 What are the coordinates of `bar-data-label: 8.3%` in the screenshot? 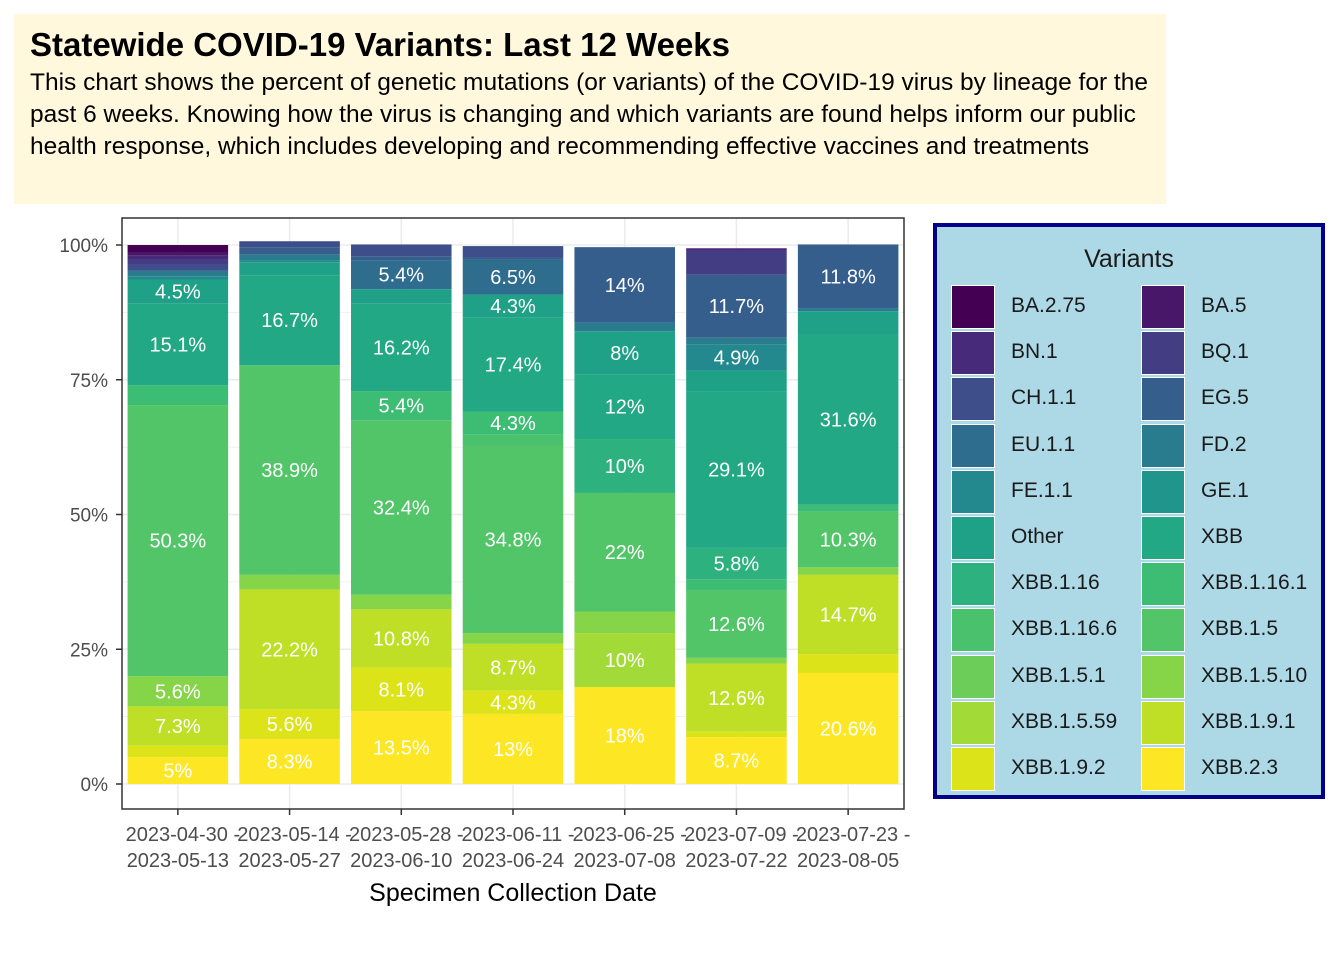 It's located at (290, 763).